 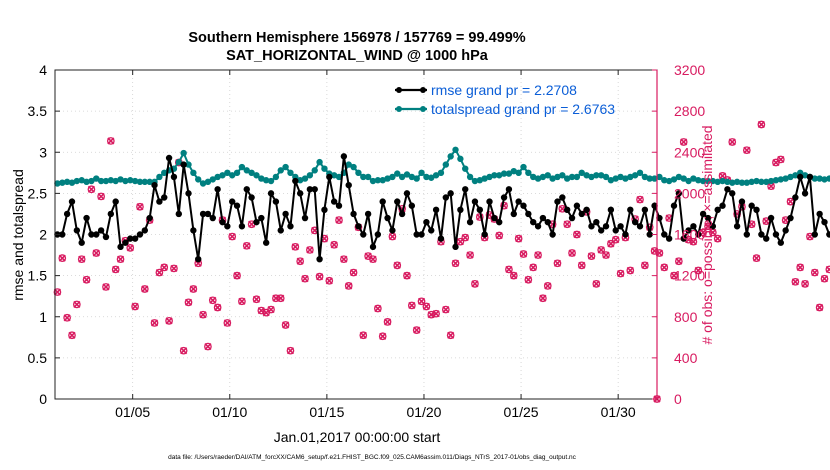 I want to click on x-tick-label: 01/10, so click(x=229, y=412).